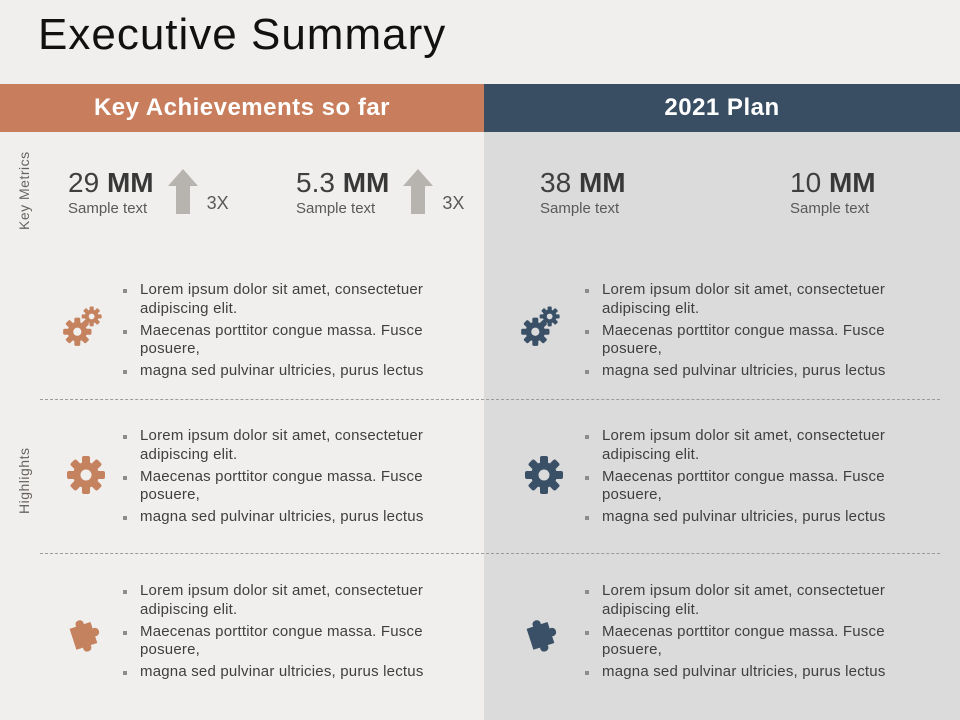 This screenshot has width=960, height=720. I want to click on metric-value: 10 MM, so click(833, 182).